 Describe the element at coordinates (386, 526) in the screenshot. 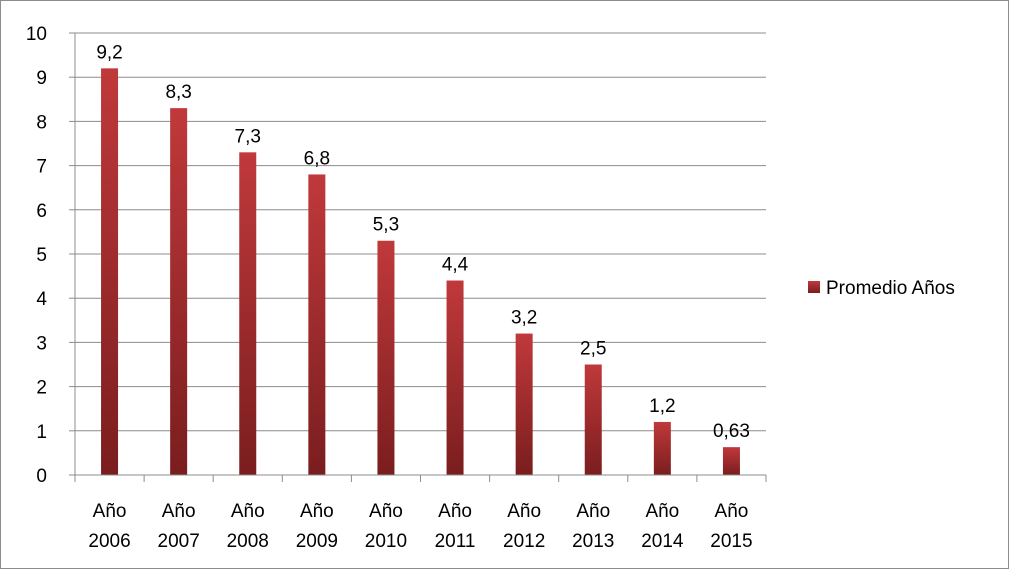

I see `category-label: Año 2010` at that location.